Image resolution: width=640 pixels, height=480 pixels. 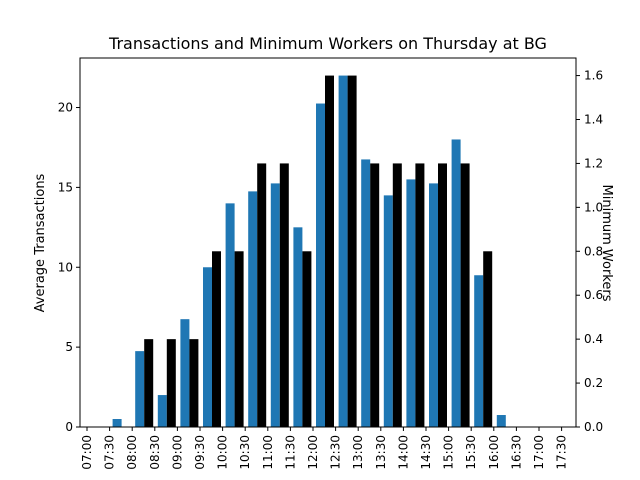 I want to click on x-tick-label: 12:00, so click(x=313, y=452).